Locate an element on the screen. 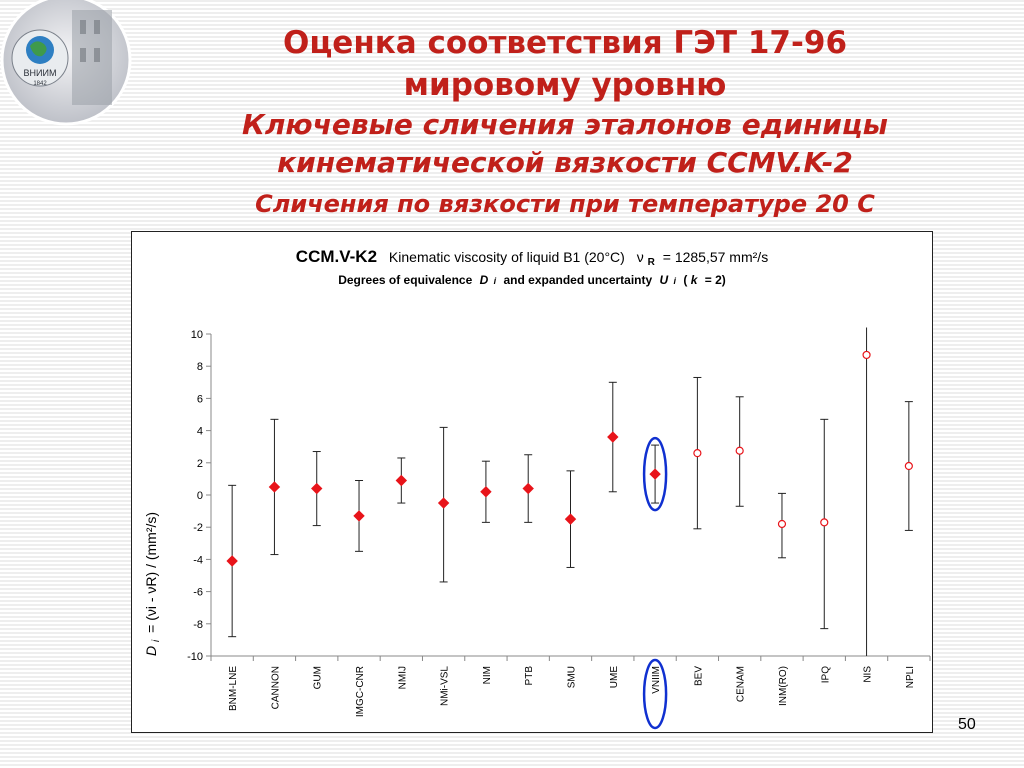  x-tick-label: CANNON is located at coordinates (275, 687).